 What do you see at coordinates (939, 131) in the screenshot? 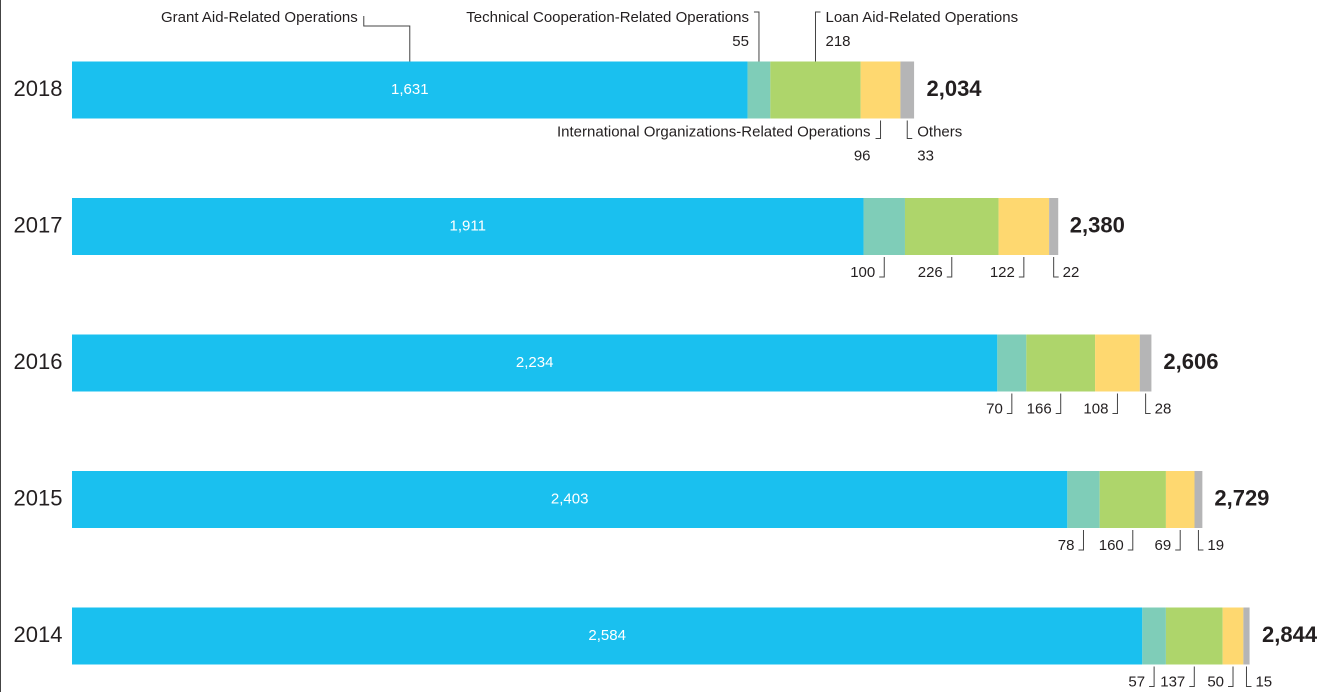
I see `series-name: Others` at bounding box center [939, 131].